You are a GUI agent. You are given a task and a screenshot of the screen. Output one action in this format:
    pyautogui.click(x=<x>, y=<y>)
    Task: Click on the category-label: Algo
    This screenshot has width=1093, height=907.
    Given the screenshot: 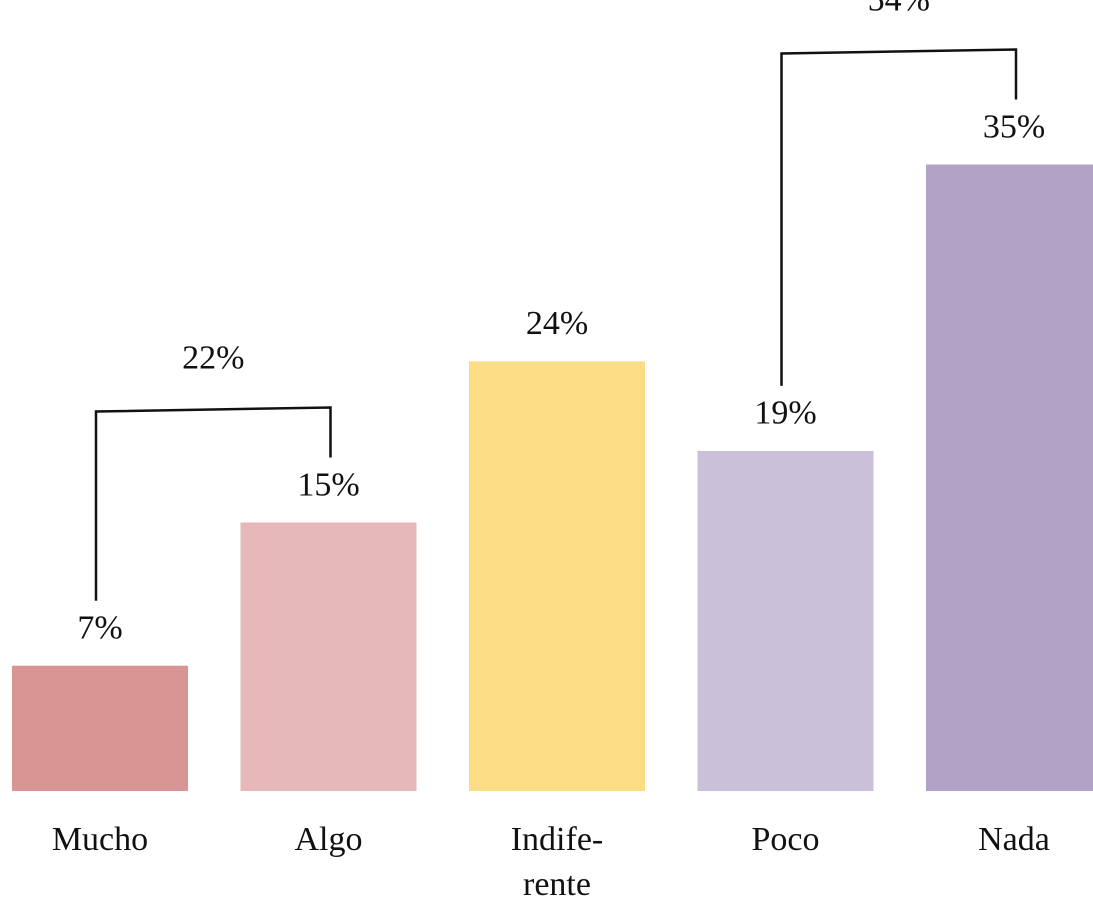 What is the action you would take?
    pyautogui.click(x=328, y=839)
    